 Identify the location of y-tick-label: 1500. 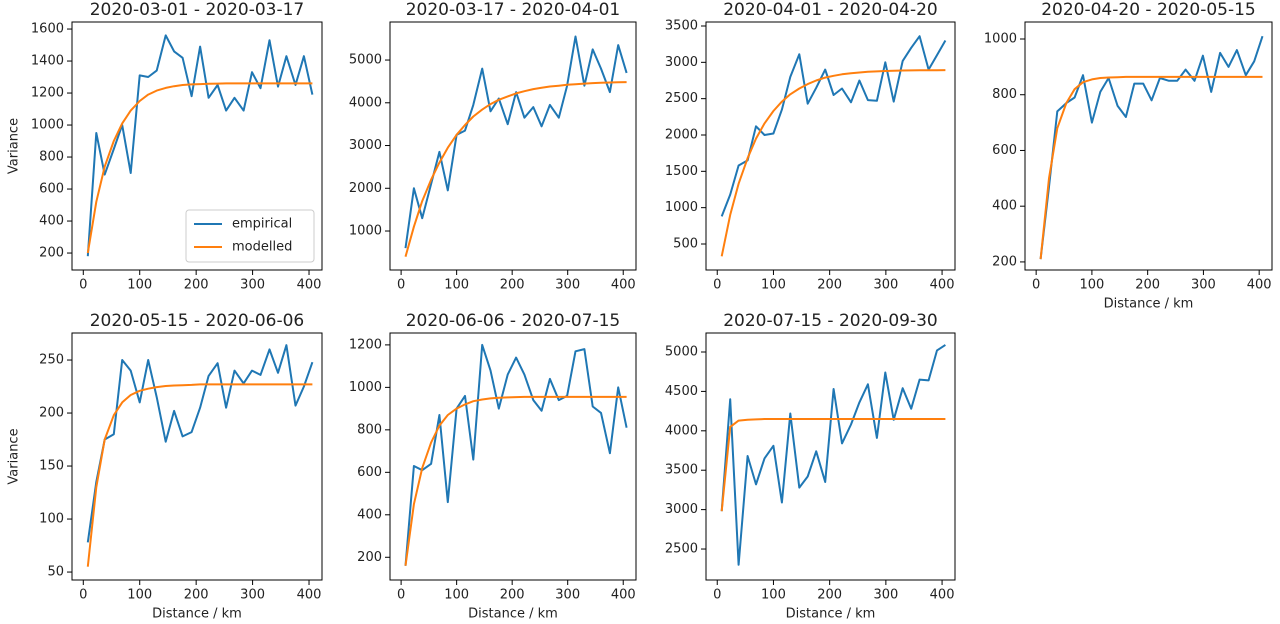
(681, 171).